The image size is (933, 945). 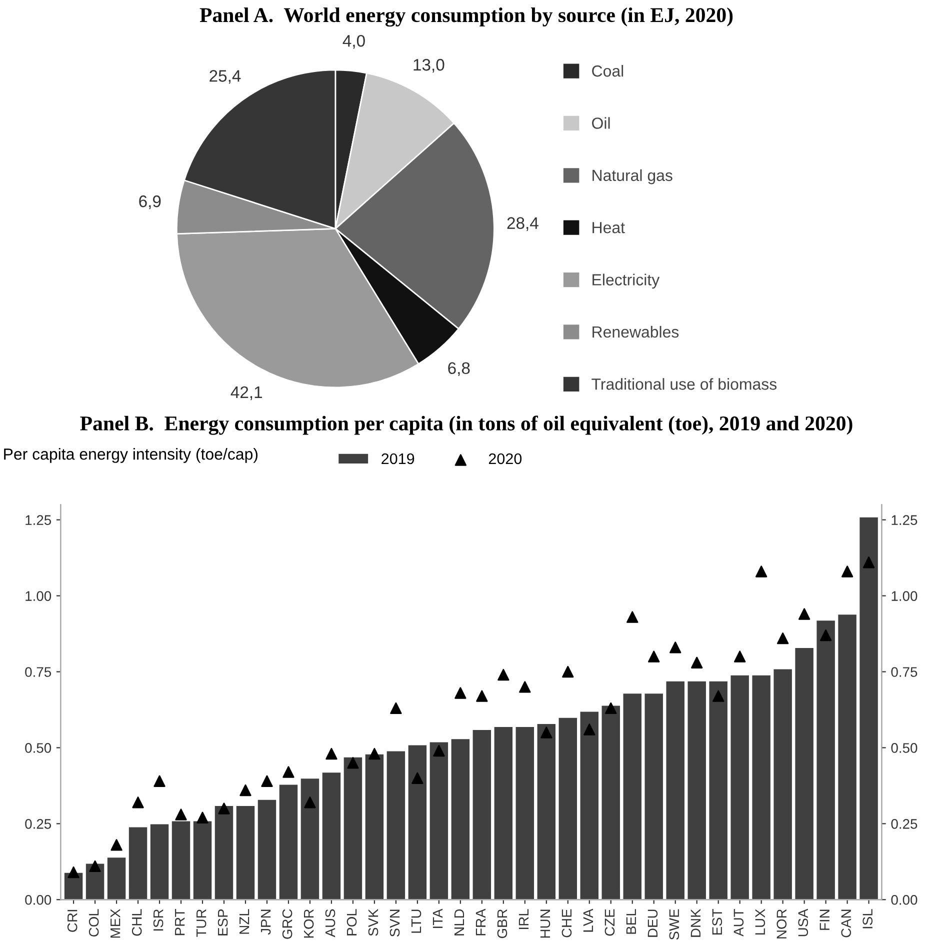 I want to click on y-tick-label: 0.50, so click(x=38, y=748).